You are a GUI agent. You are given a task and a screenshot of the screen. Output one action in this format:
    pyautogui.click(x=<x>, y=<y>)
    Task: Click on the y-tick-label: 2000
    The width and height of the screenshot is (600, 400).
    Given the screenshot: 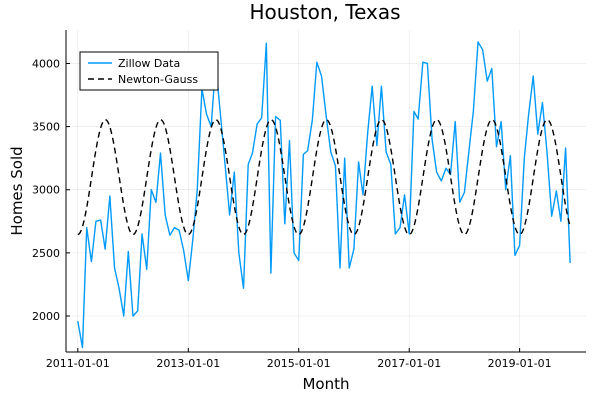 What is the action you would take?
    pyautogui.click(x=46, y=316)
    